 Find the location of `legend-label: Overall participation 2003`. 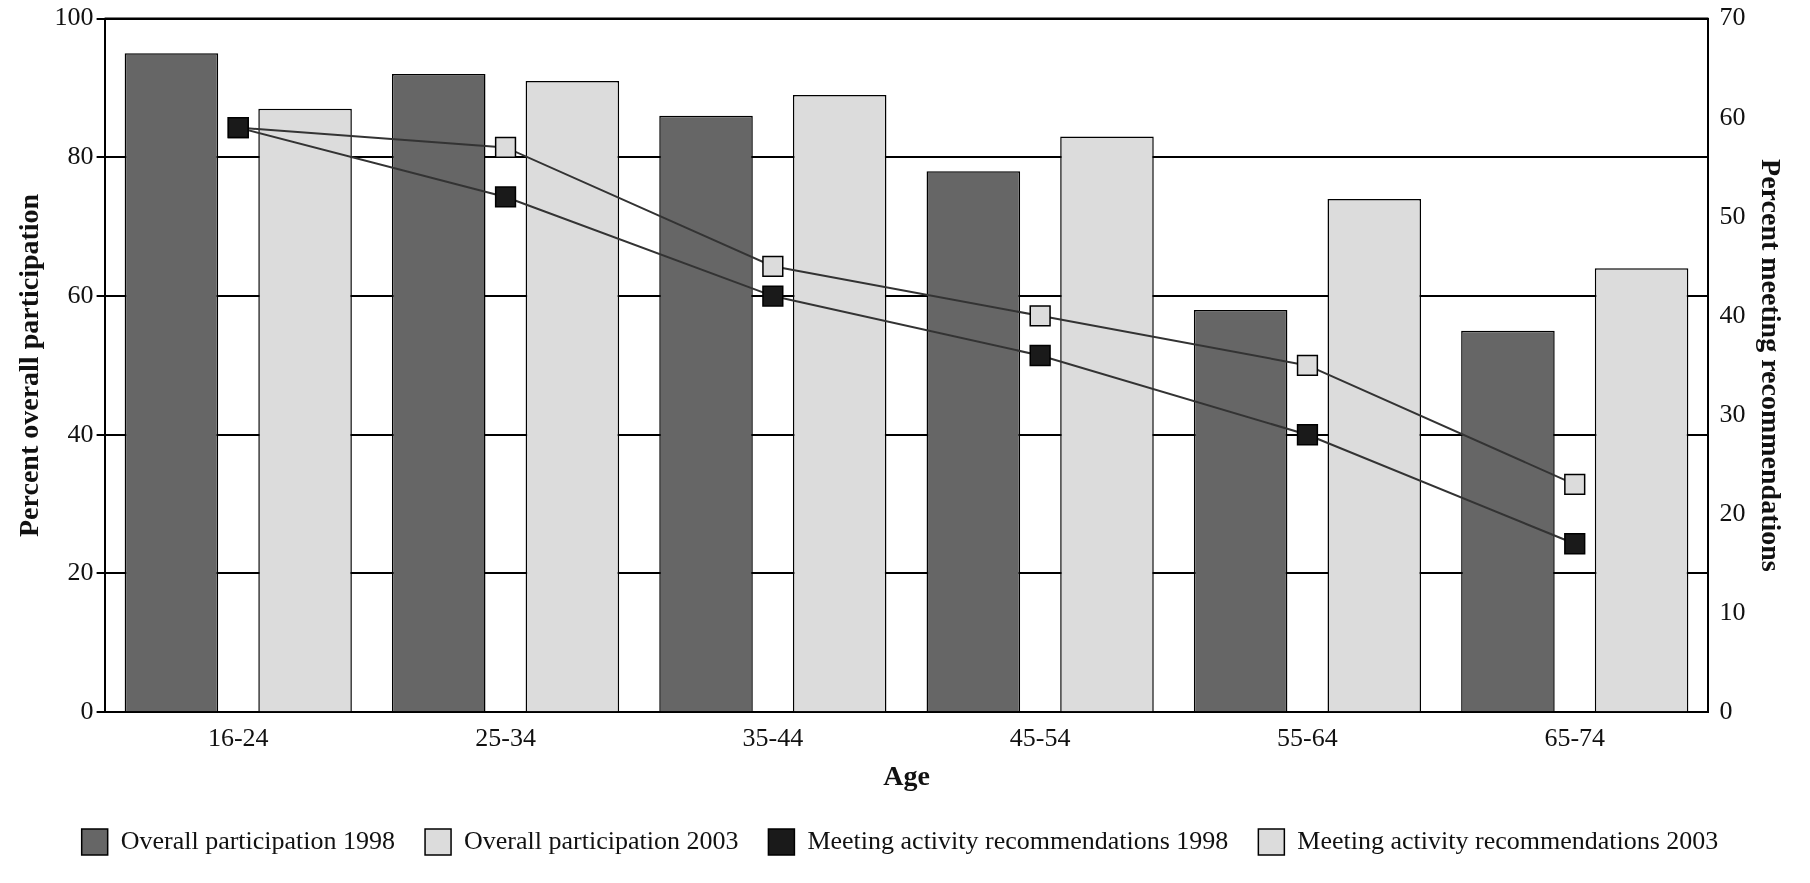

legend-label: Overall participation 2003 is located at coordinates (601, 840).